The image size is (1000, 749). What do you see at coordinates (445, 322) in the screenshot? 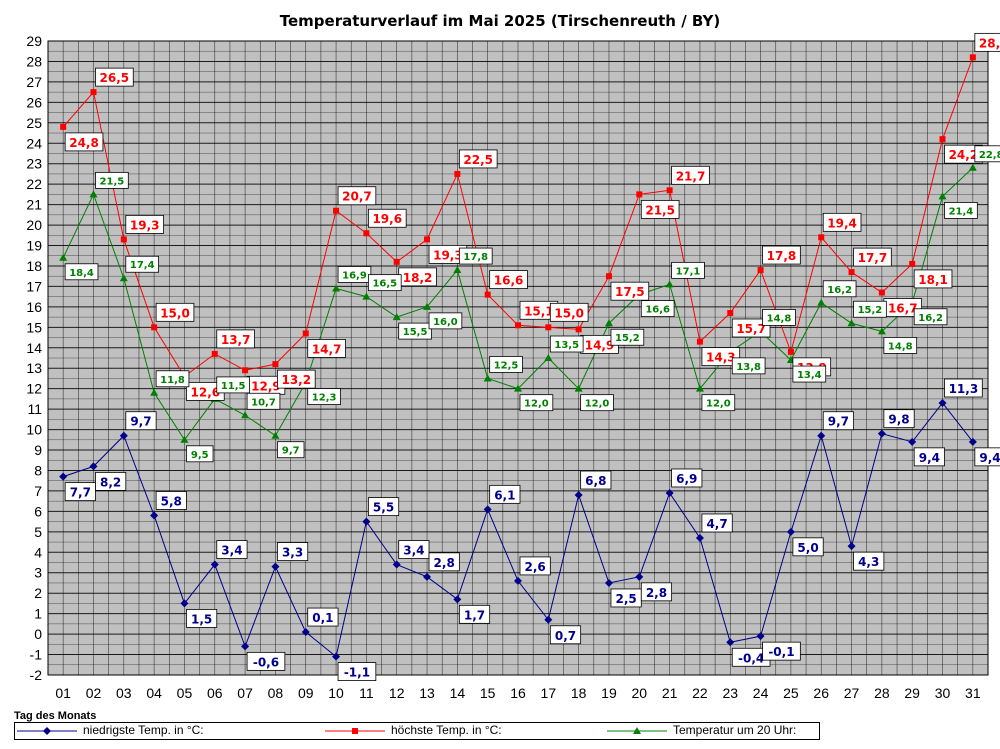
I see `data-label-text: 16,0` at bounding box center [445, 322].